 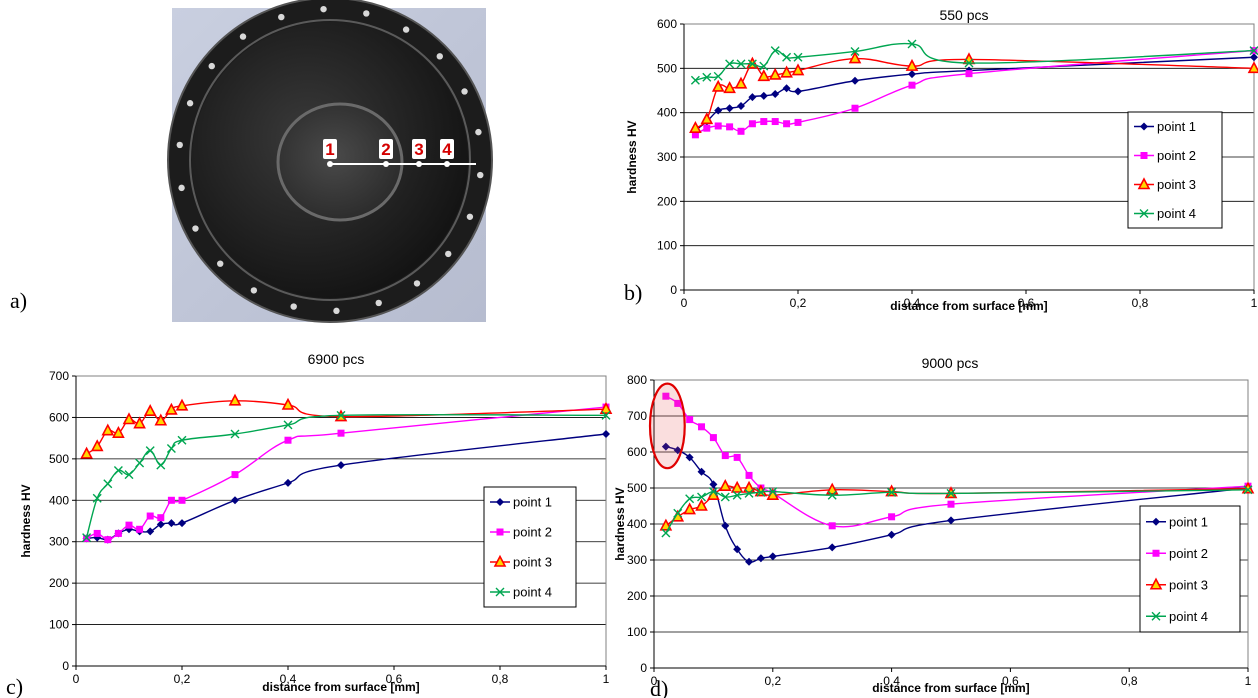 I want to click on x-tick-label: 0,8, so click(x=1140, y=303).